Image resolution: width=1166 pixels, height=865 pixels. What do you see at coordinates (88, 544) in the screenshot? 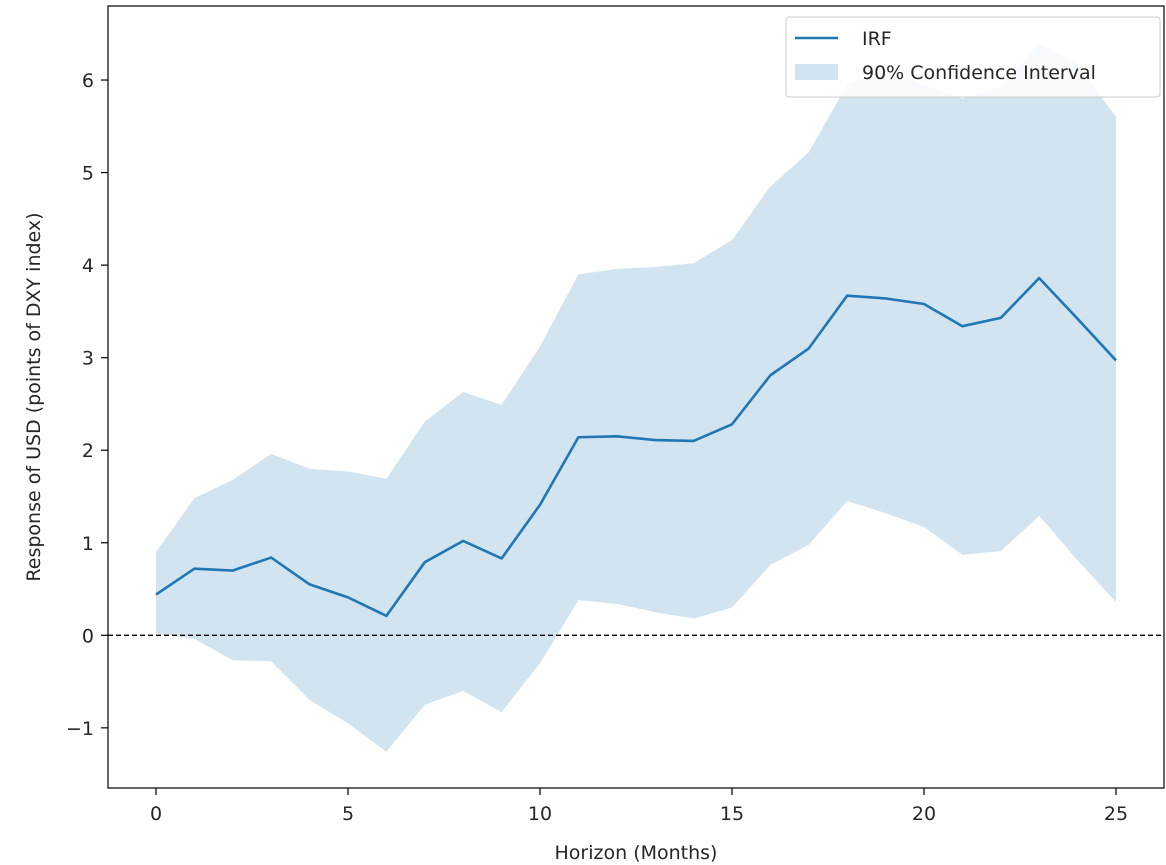
I see `y-tick-label: 1` at bounding box center [88, 544].